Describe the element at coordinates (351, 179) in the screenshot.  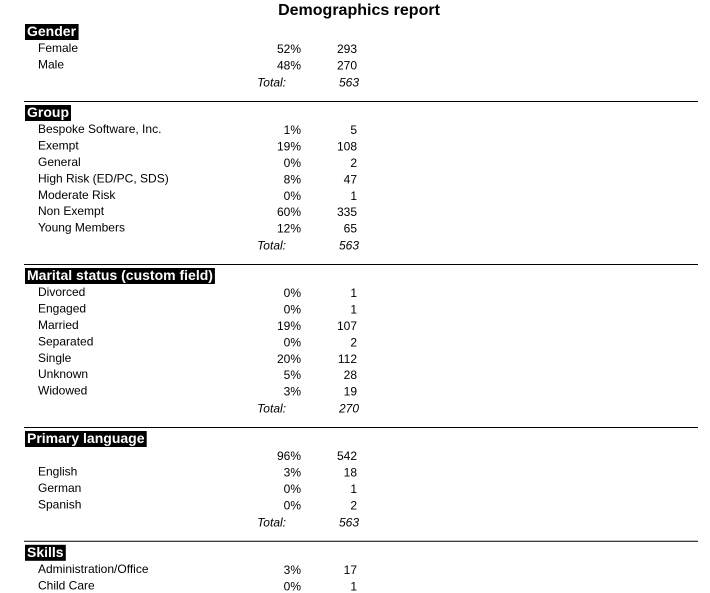
I see `row-count: 47` at that location.